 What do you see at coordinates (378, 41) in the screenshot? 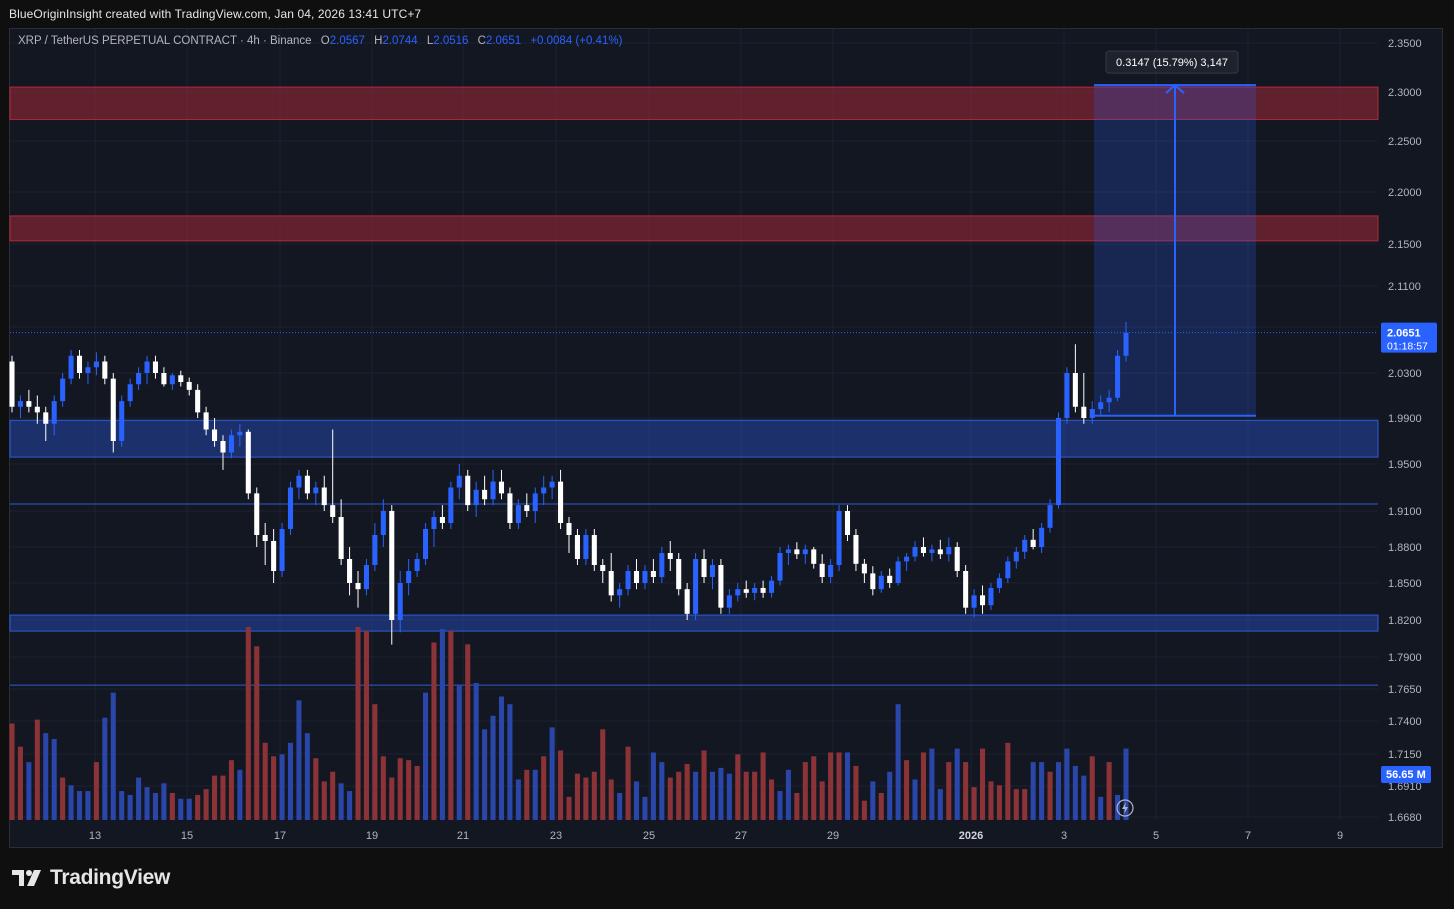
I see `high-label: H` at bounding box center [378, 41].